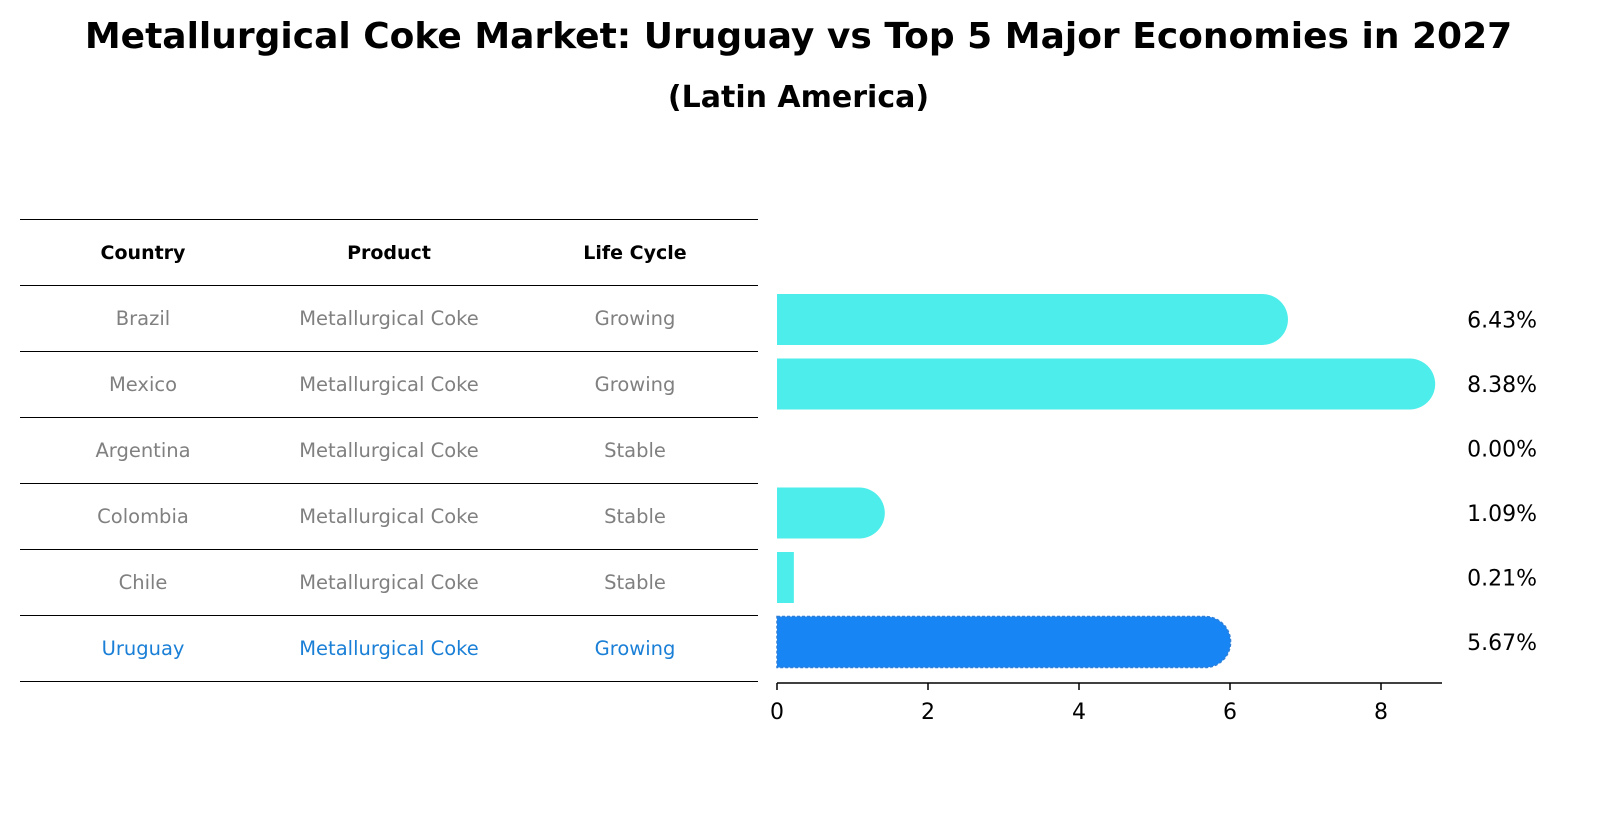 This screenshot has width=1597, height=823. What do you see at coordinates (143, 516) in the screenshot?
I see `cell-country: Colombia` at bounding box center [143, 516].